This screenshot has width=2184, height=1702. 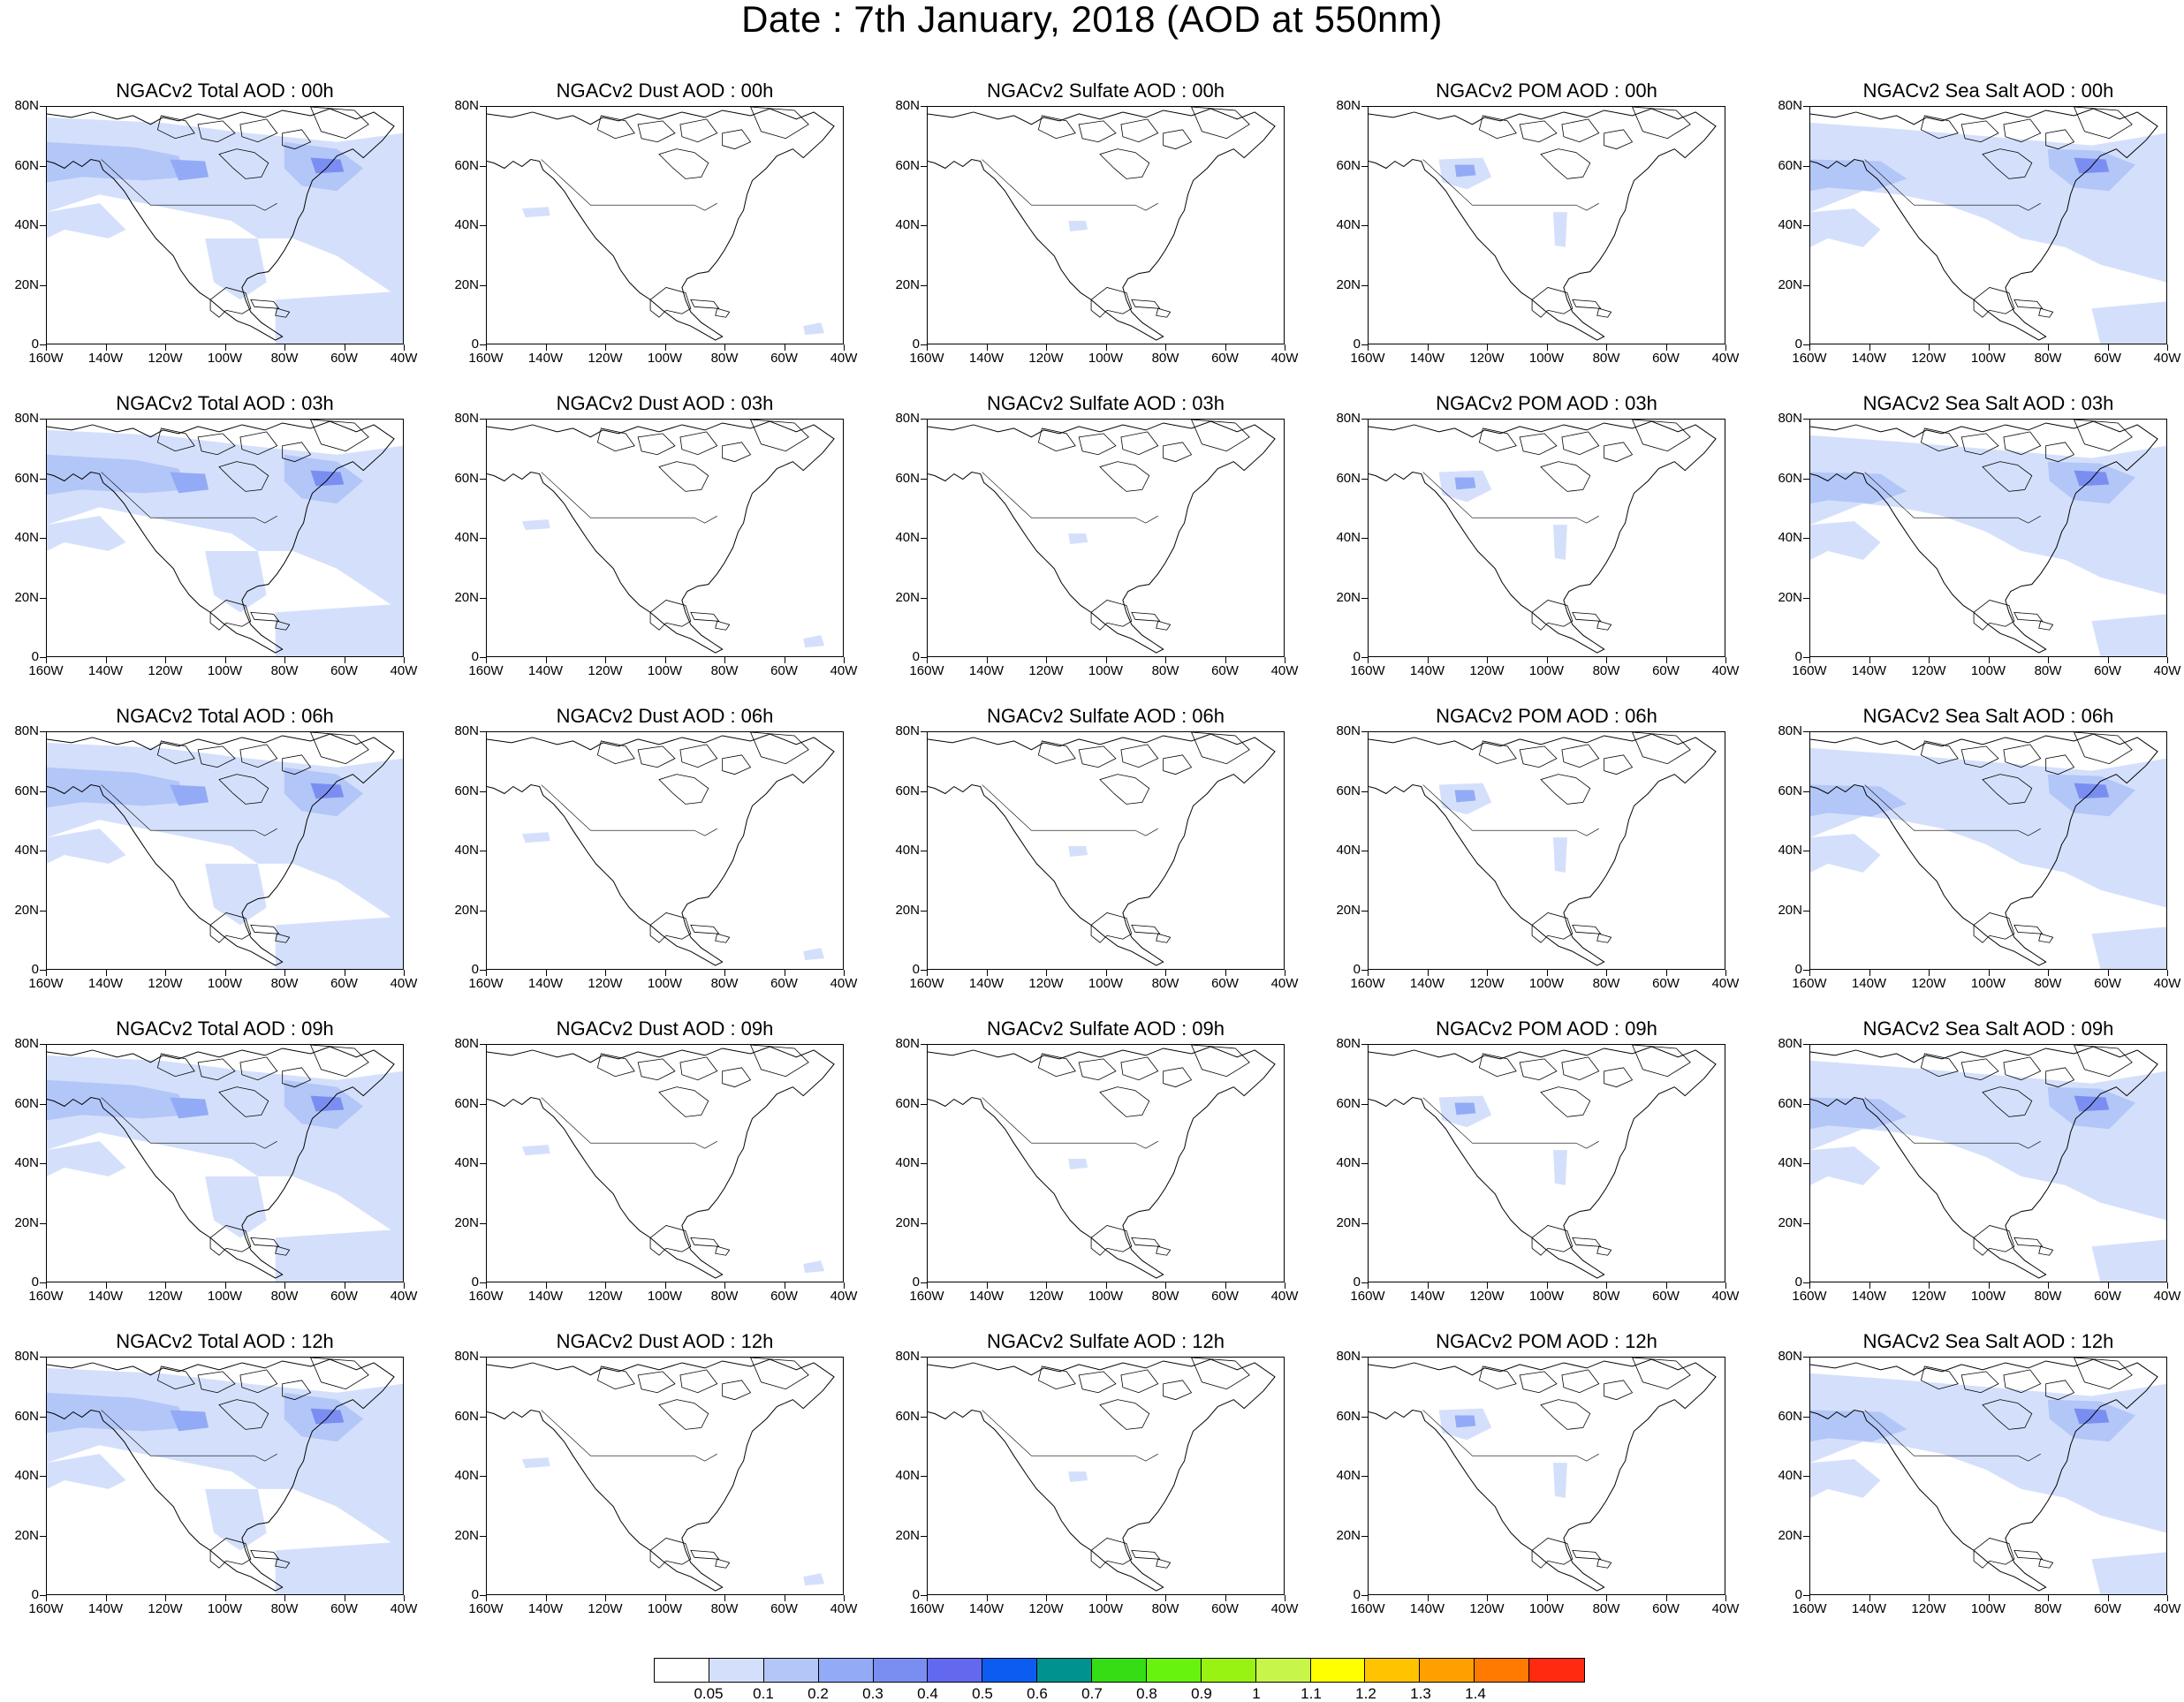 What do you see at coordinates (1037, 1693) in the screenshot?
I see `colorbar-label: 0.6` at bounding box center [1037, 1693].